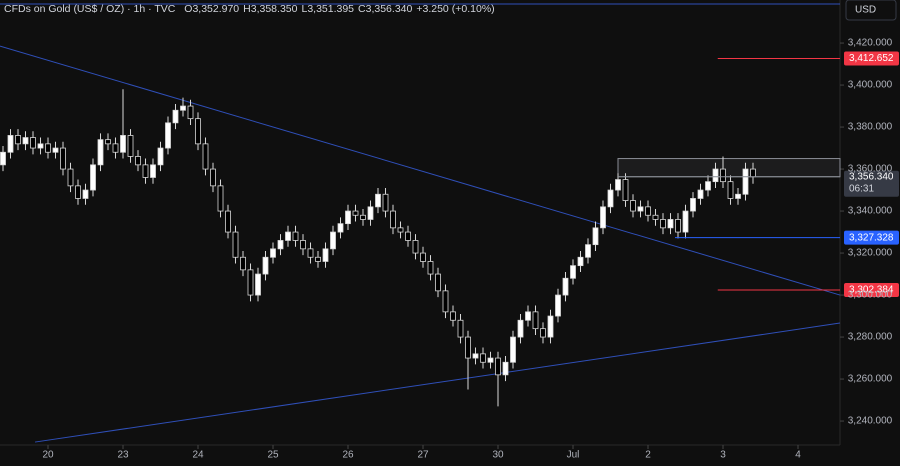  What do you see at coordinates (362, 9) in the screenshot?
I see `ohlc-name: C` at bounding box center [362, 9].